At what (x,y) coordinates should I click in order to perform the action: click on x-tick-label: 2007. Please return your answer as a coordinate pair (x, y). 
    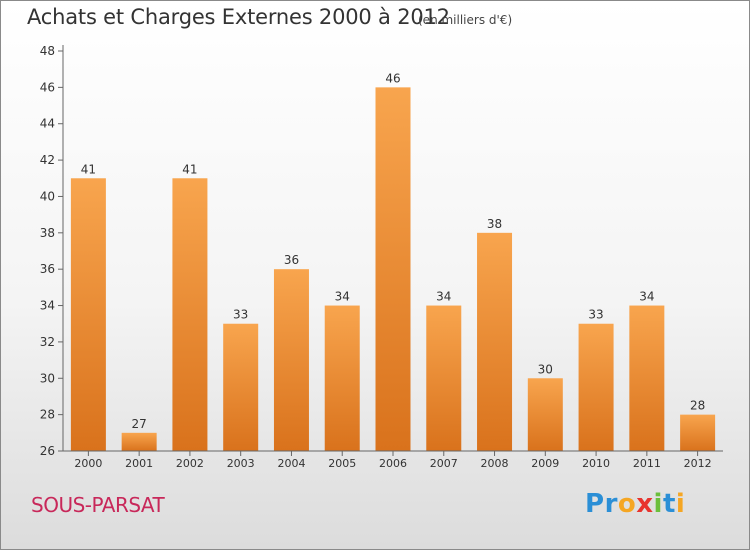
    Looking at the image, I should click on (444, 463).